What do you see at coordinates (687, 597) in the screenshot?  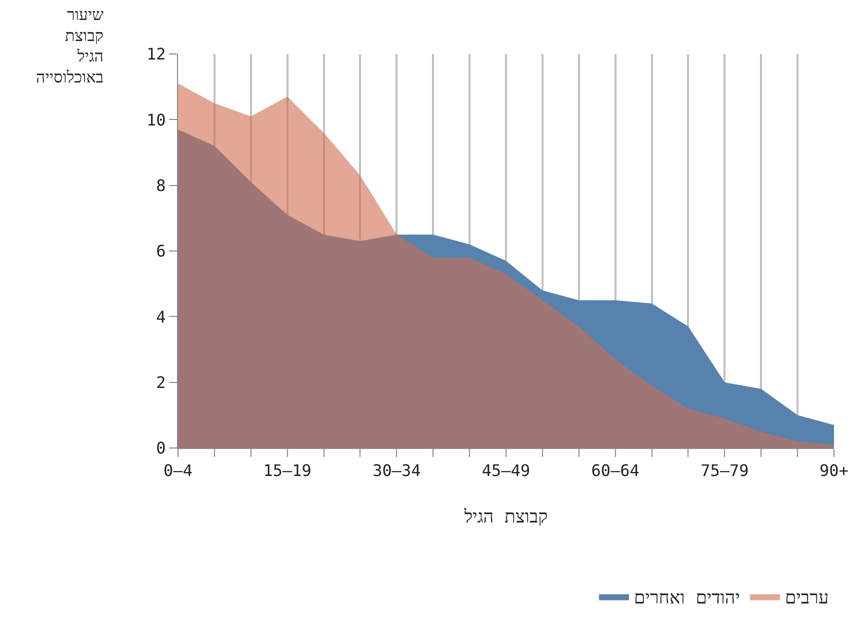 I see `legend-label: יהודים ואחרים` at bounding box center [687, 597].